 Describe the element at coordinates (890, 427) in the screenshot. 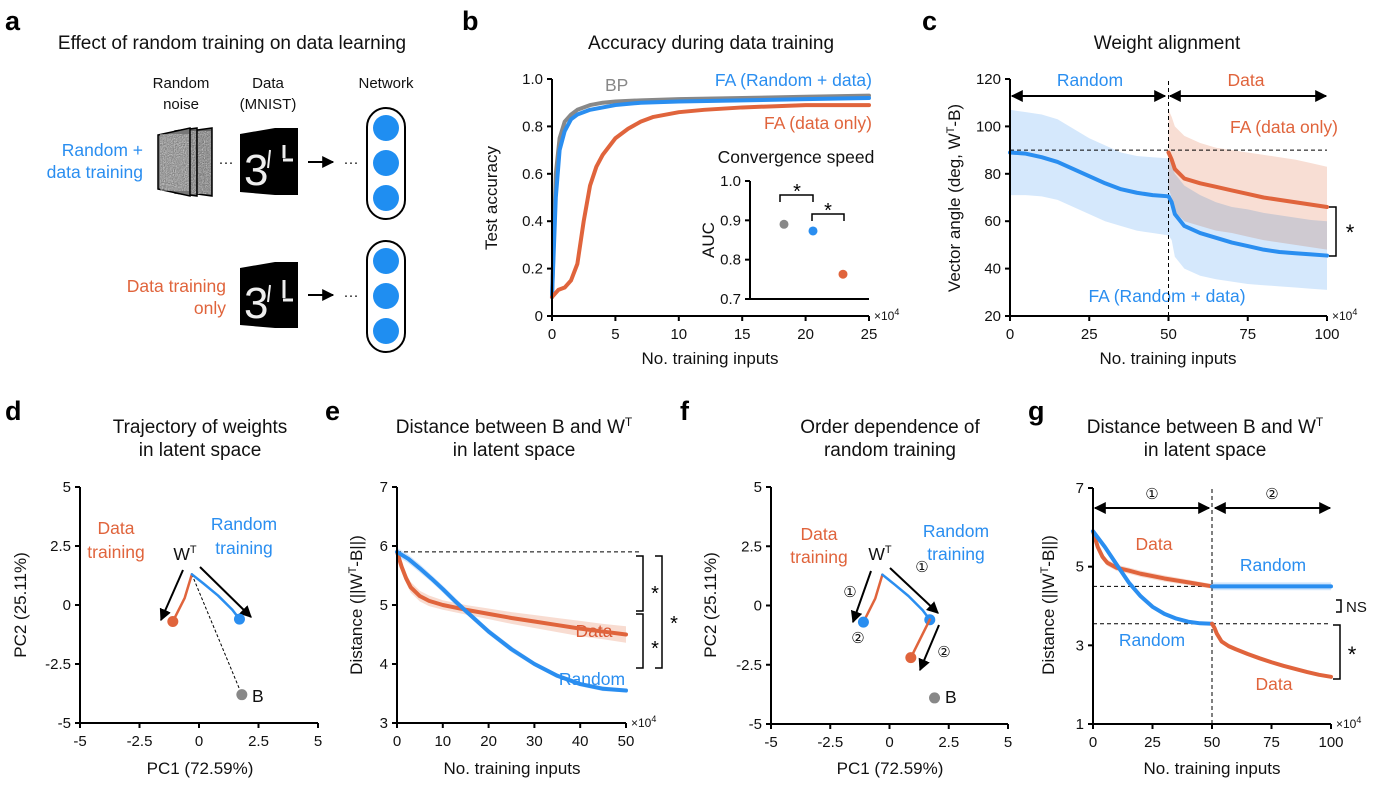

I see `chart-title: Order dependence of` at that location.